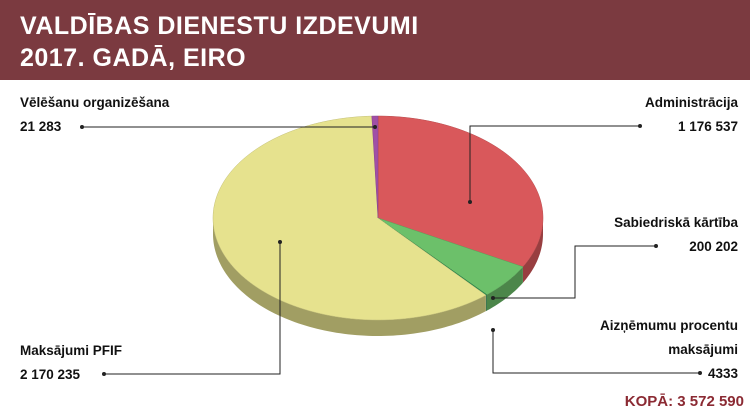 The height and width of the screenshot is (412, 750). What do you see at coordinates (668, 337) in the screenshot?
I see `category-label: Aizņēmumu procentu maksājumi` at bounding box center [668, 337].